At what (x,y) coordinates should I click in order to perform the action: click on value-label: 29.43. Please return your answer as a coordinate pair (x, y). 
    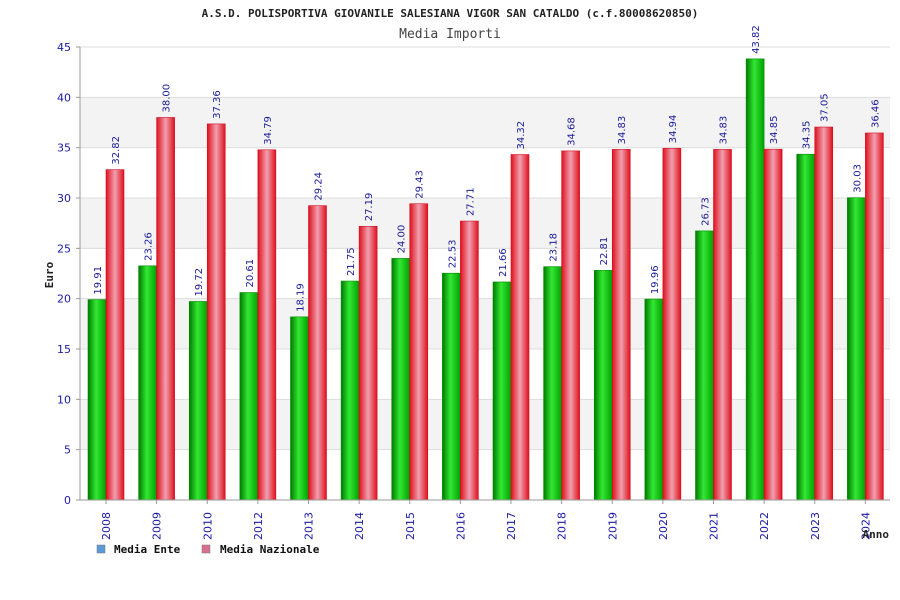
    Looking at the image, I should click on (420, 184).